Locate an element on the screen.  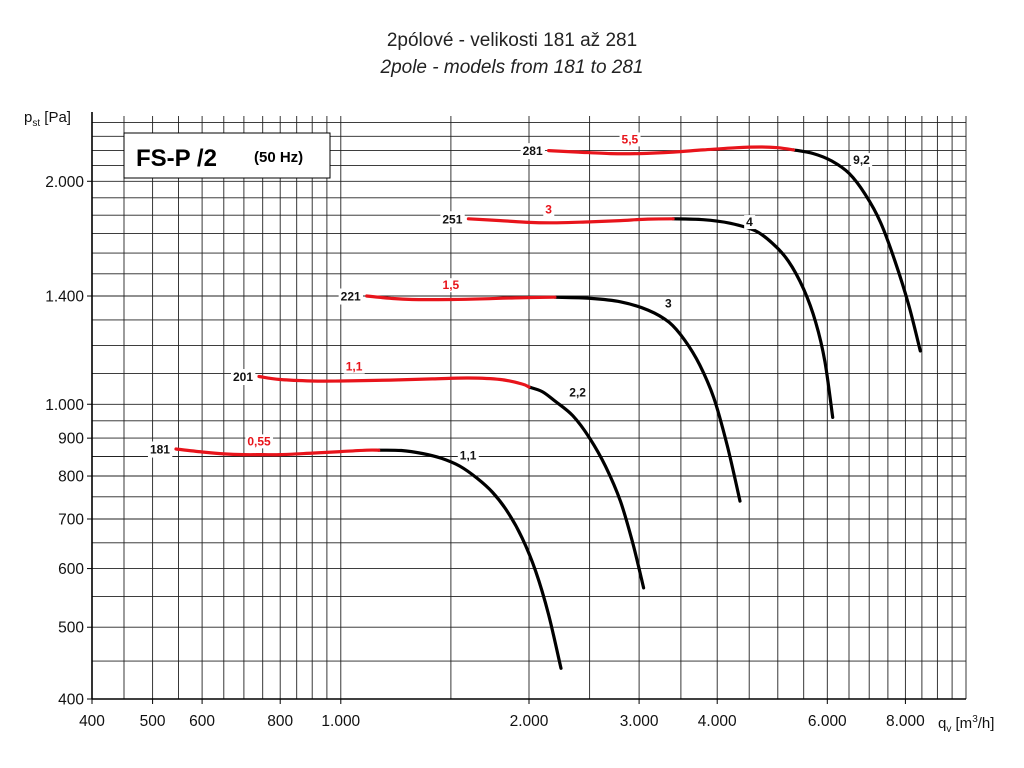
power-label-181: 0,55 is located at coordinates (259, 441).